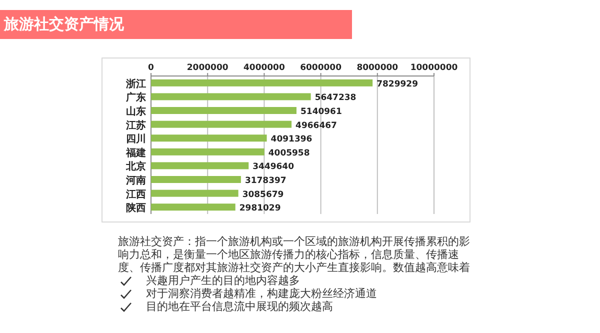 This screenshot has height=333, width=600. What do you see at coordinates (265, 181) in the screenshot?
I see `data-label: 3178397` at bounding box center [265, 181].